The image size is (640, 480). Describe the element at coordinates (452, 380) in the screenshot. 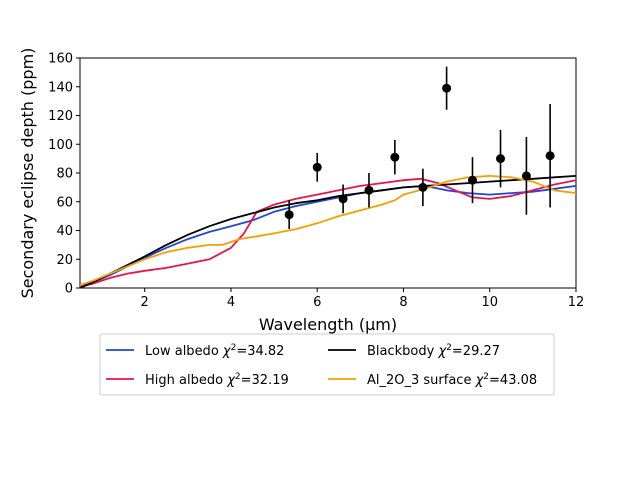

I see `legend-label-3: Al_2O_3 surface χ2=43.08` at that location.